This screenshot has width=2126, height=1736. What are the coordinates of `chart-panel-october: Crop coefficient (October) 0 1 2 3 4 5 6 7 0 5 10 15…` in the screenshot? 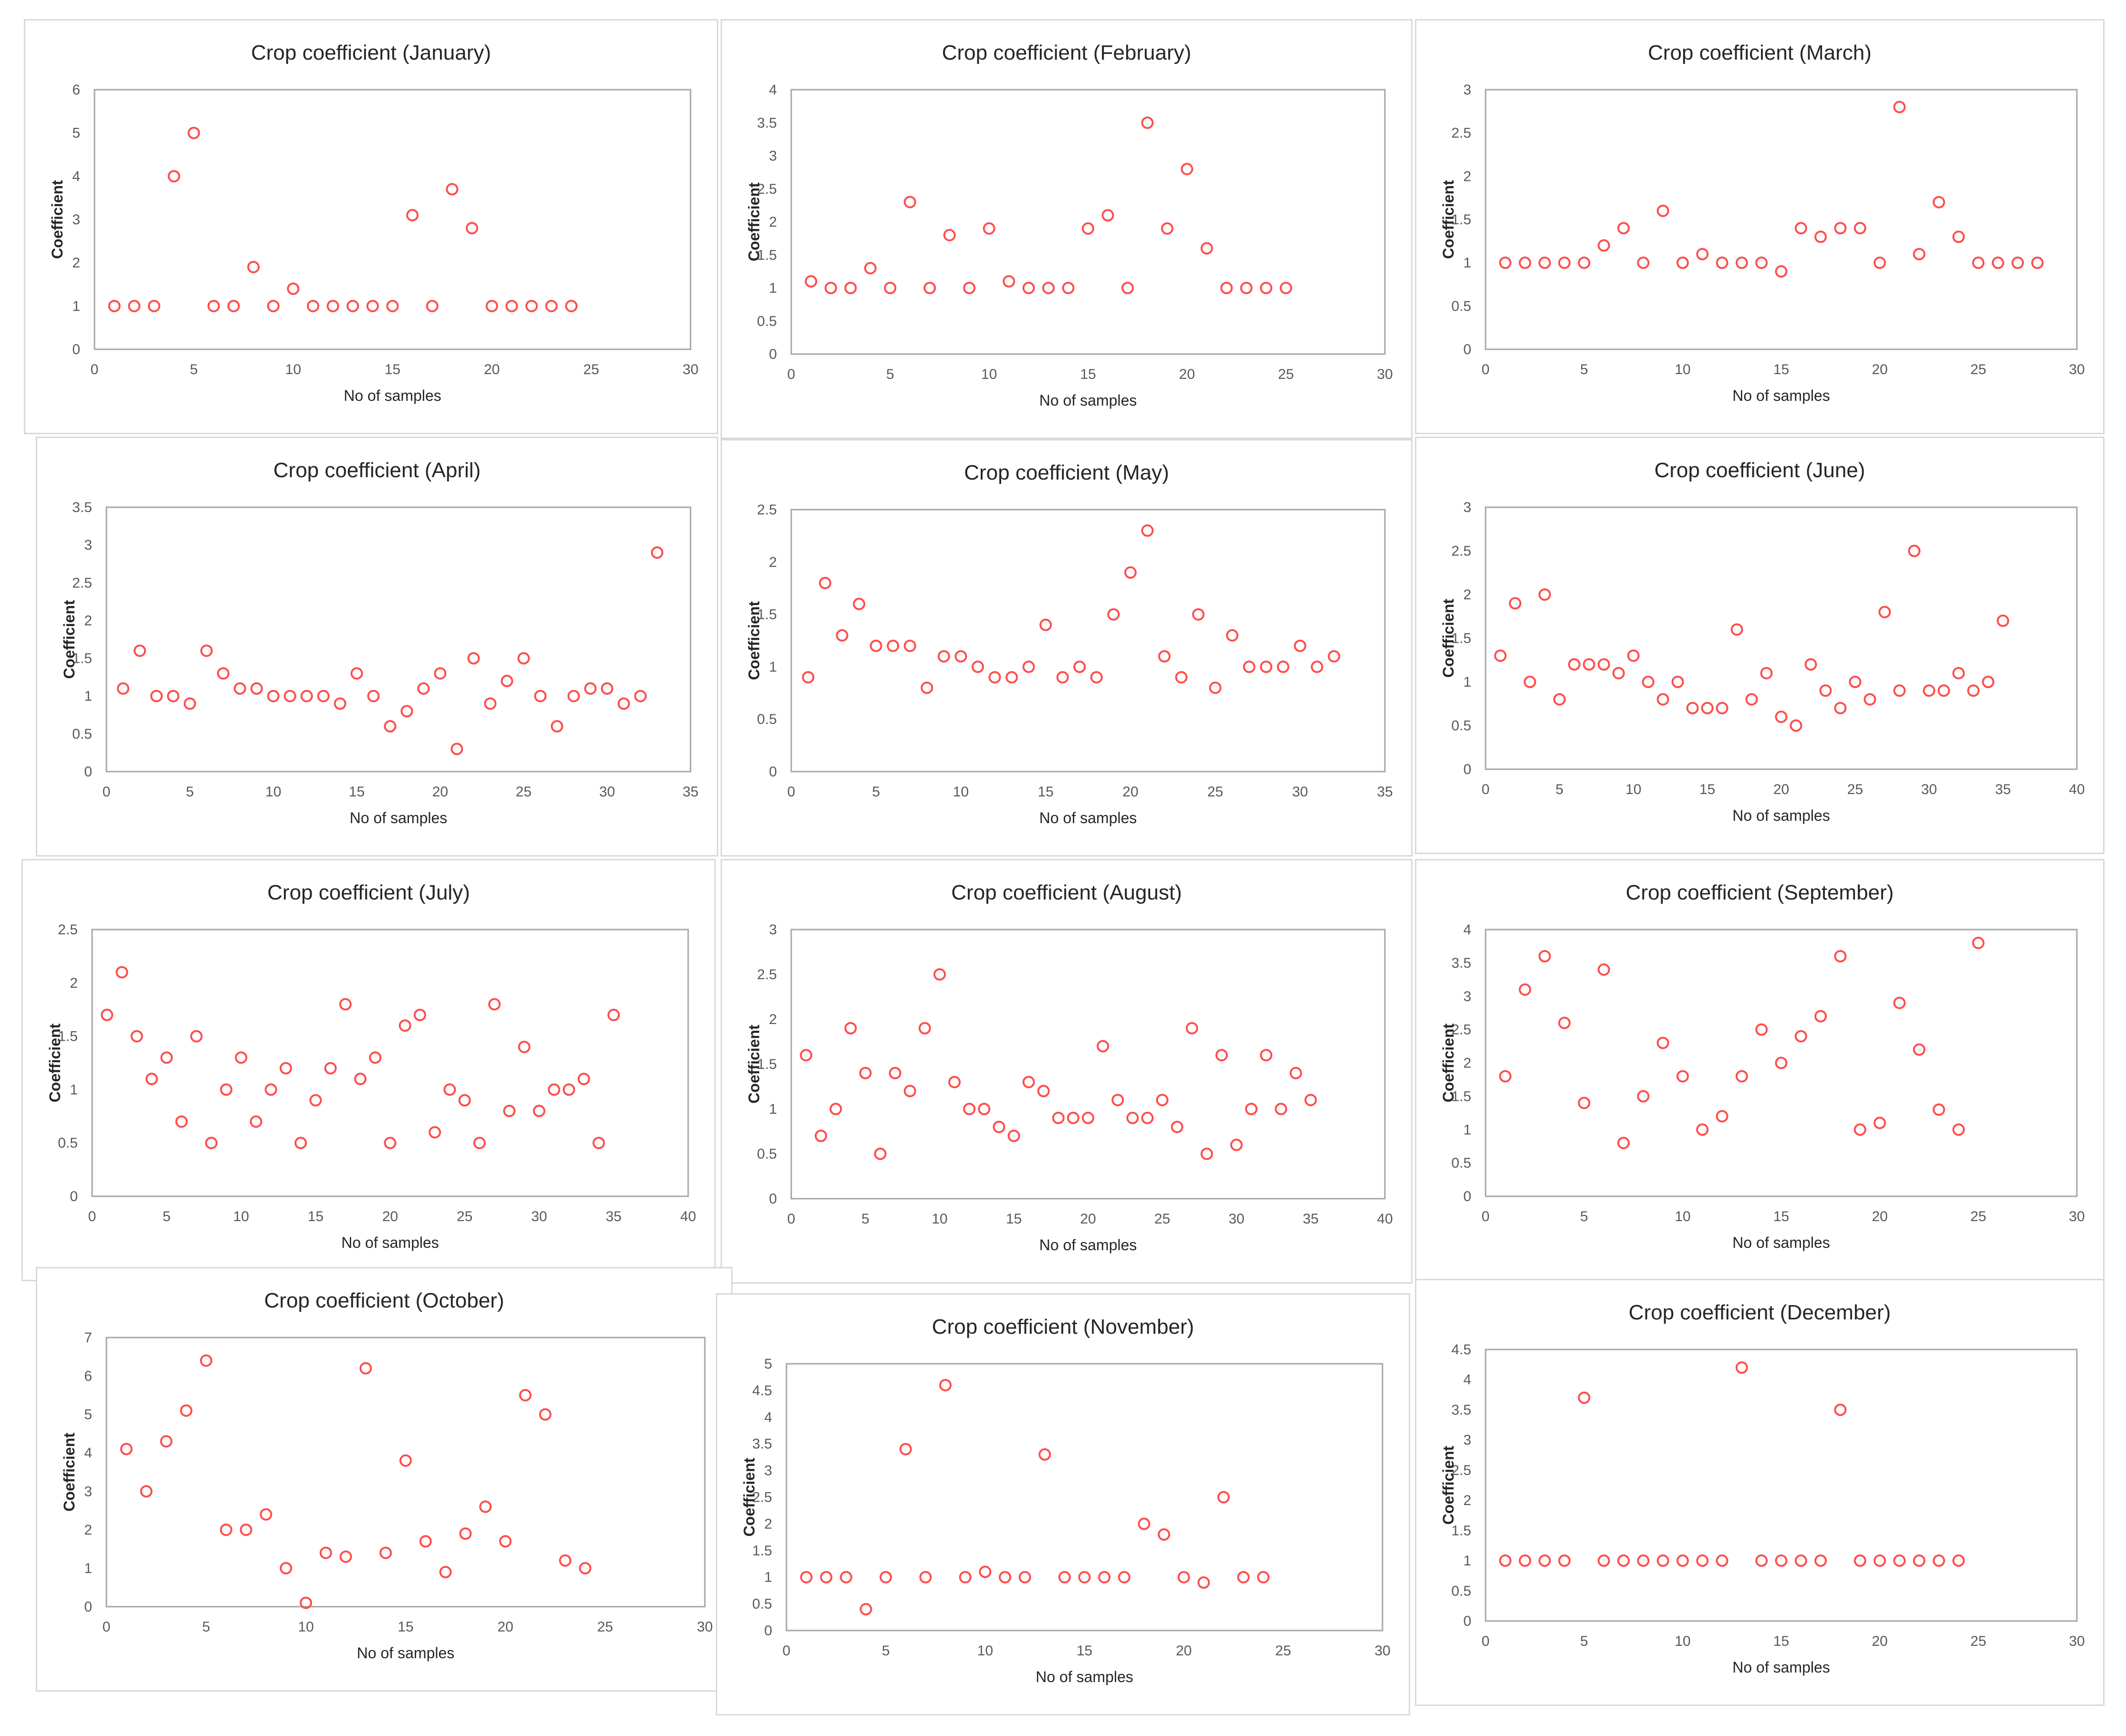 It's located at (385, 1479).